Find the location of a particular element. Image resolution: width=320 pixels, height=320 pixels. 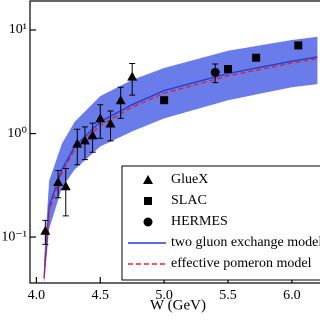

x-tick-label: 5.5 is located at coordinates (228, 295).